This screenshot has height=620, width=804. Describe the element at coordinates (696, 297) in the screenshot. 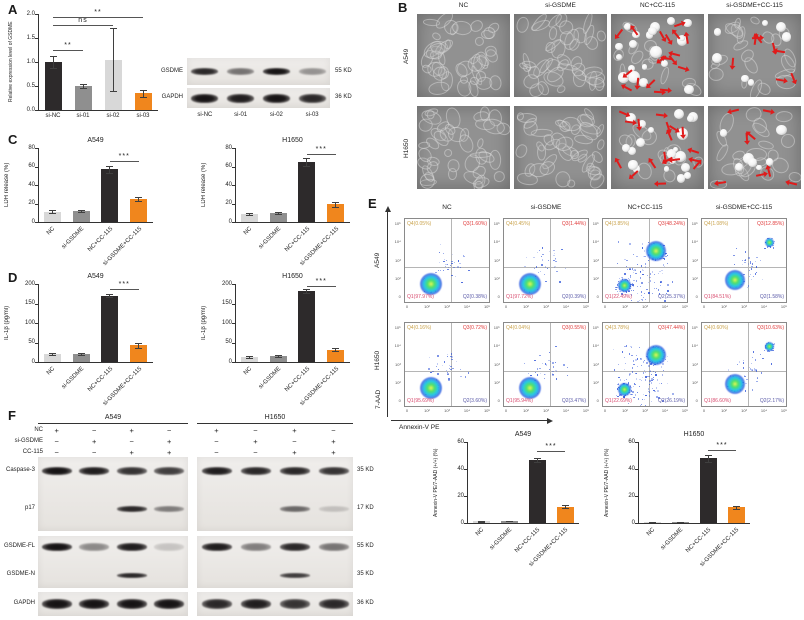

I see `flow-y-tick-label: 0` at that location.